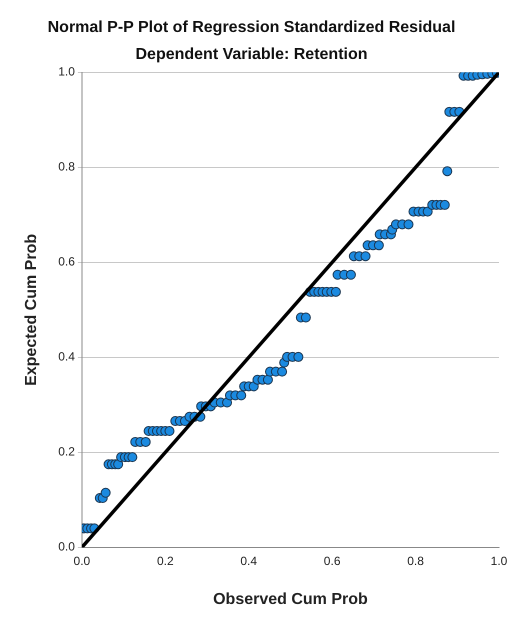 The height and width of the screenshot is (625, 513). What do you see at coordinates (67, 547) in the screenshot?
I see `y-tick-label: 0.0` at bounding box center [67, 547].